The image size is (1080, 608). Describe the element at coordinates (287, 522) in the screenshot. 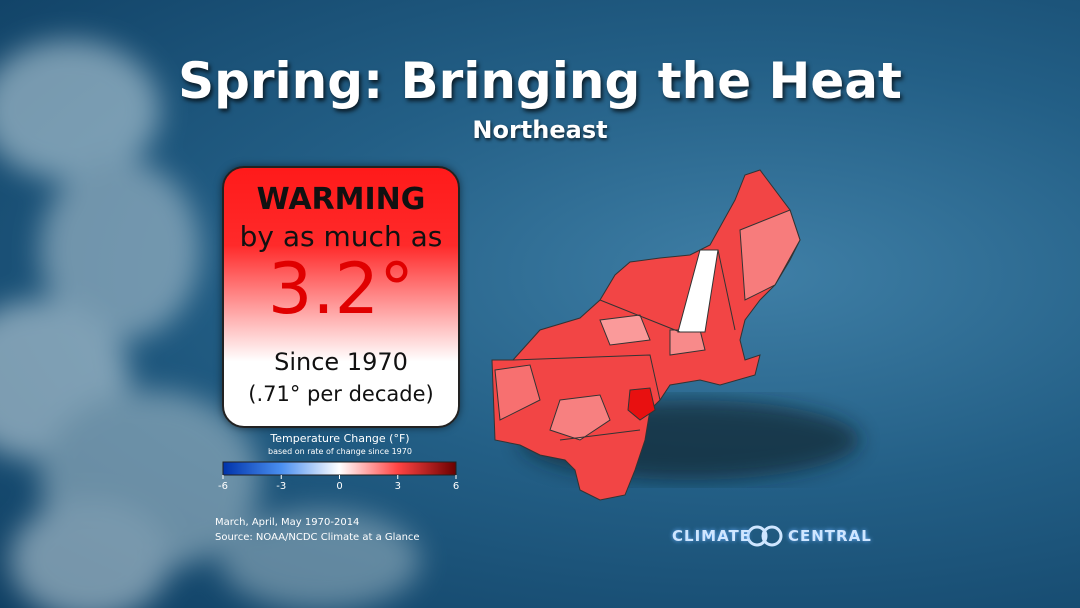

I see `footnote-period: March, April, May 1970-2014` at that location.